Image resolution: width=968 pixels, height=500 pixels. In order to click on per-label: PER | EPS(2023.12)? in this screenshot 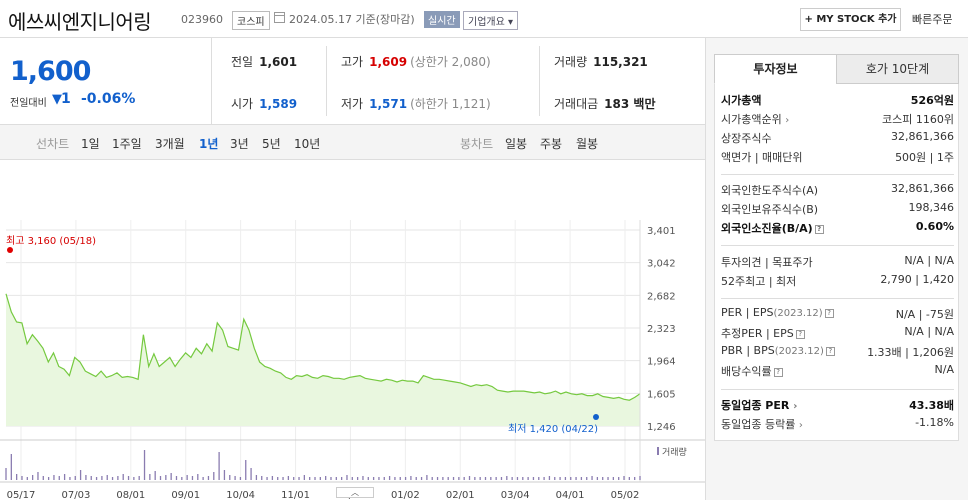, I will do `click(777, 312)`.